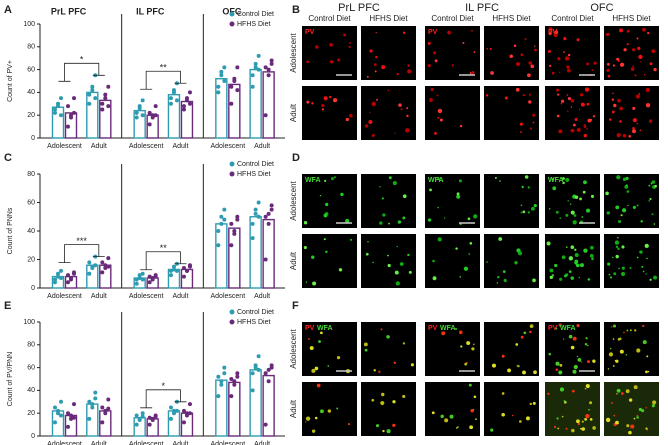 The width and height of the screenshot is (668, 445). What do you see at coordinates (296, 10) in the screenshot?
I see `panel-letter: B` at bounding box center [296, 10].